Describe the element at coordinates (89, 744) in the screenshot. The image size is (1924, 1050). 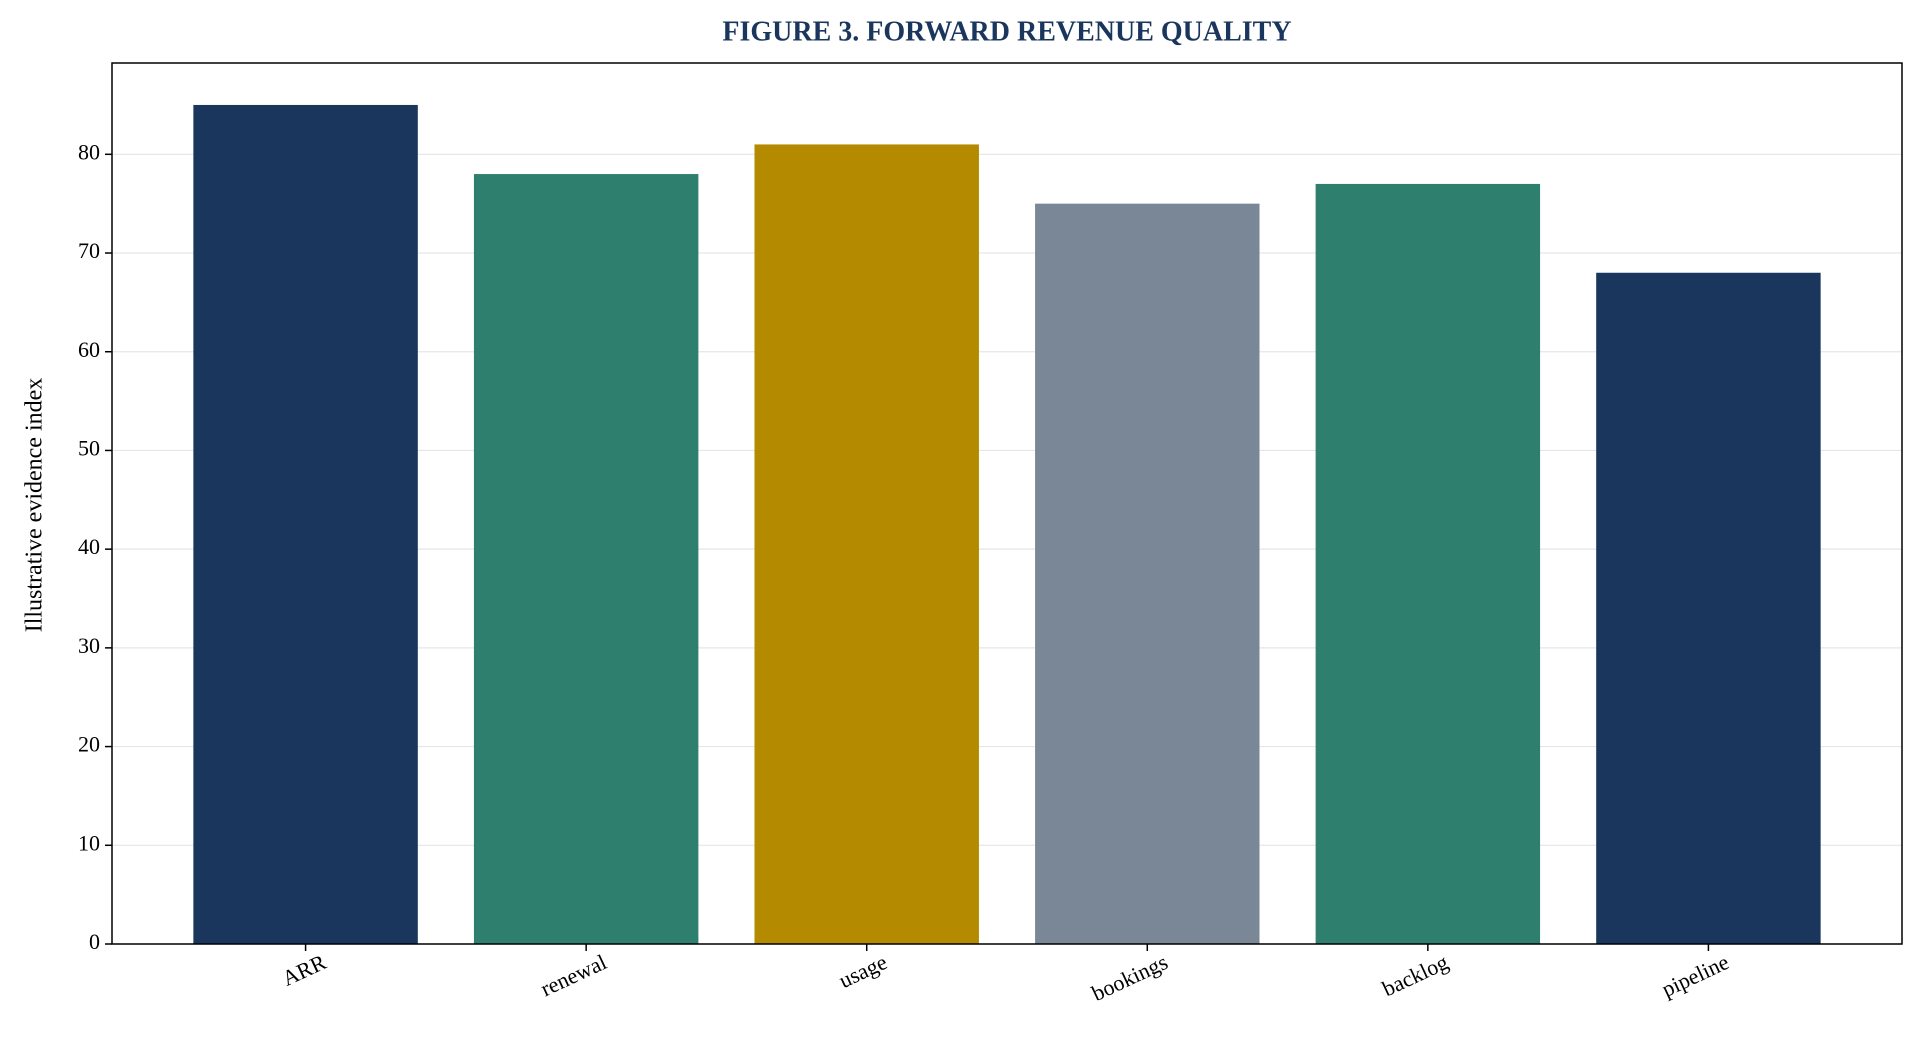
I see `y-tick-label: 20` at that location.